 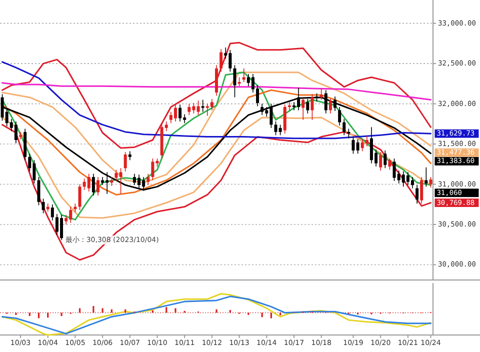 What do you see at coordinates (217, 91) in the screenshot?
I see `line-series` at bounding box center [217, 91].